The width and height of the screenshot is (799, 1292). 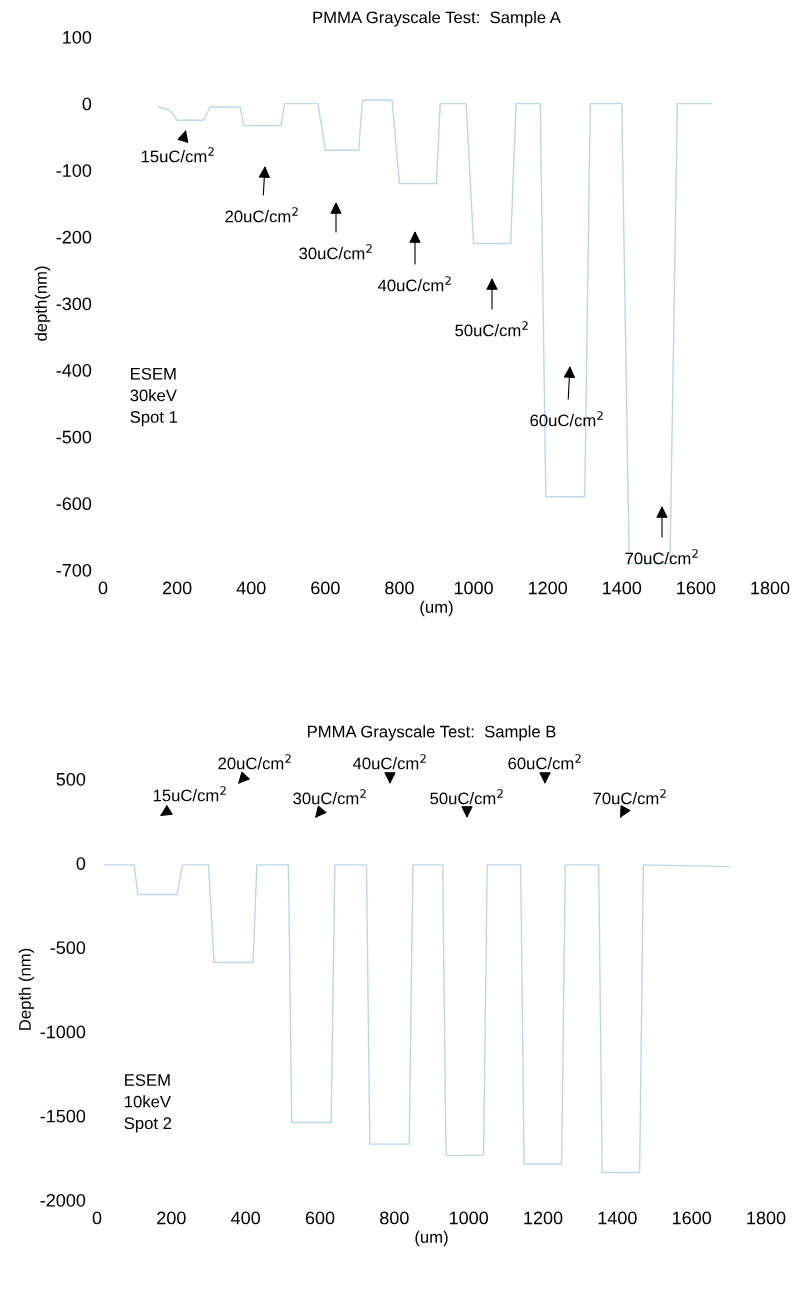 What do you see at coordinates (74, 370) in the screenshot?
I see `y-tick-label: -400` at bounding box center [74, 370].